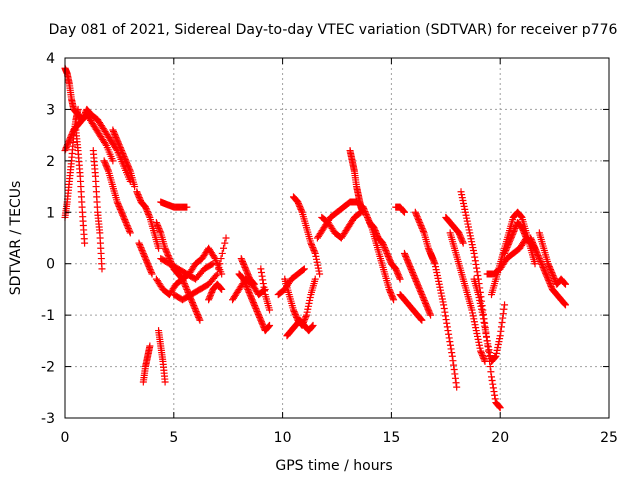  I want to click on y-tick-label: 2, so click(50, 162).